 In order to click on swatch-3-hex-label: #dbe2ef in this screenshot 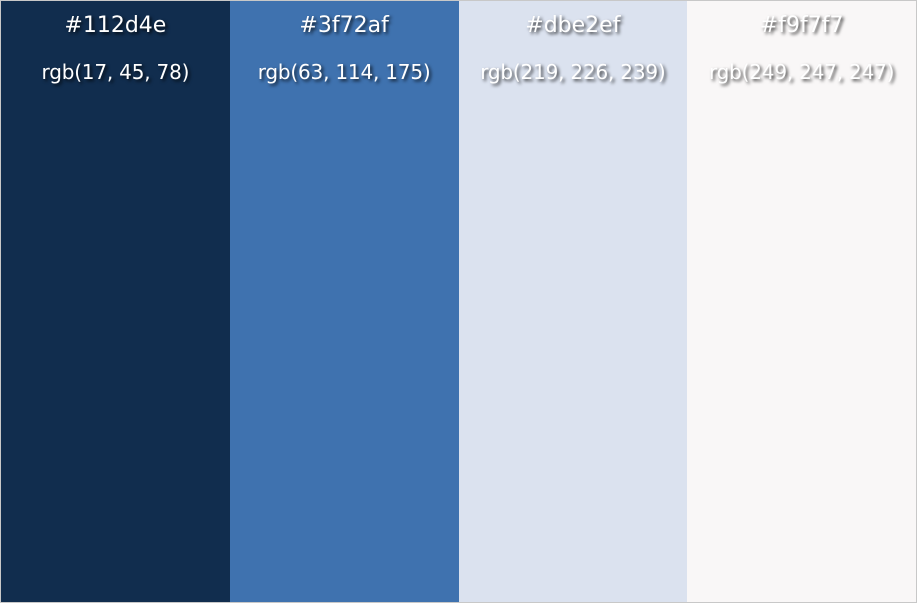, I will do `click(573, 25)`.